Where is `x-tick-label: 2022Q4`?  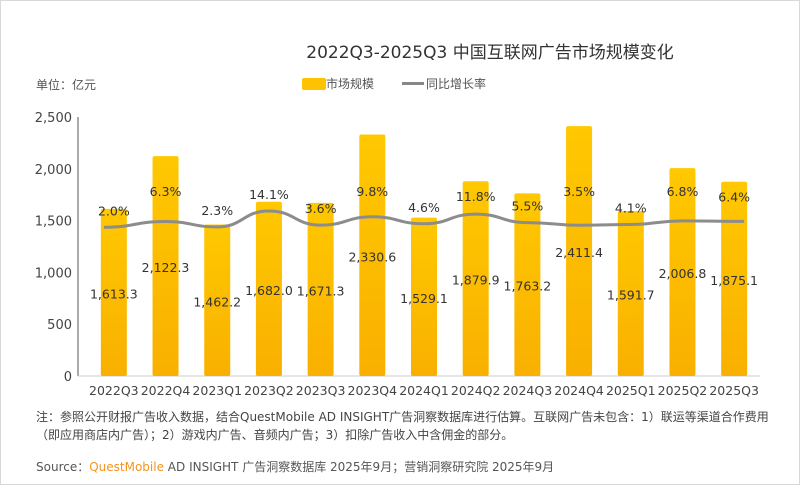 x-tick-label: 2022Q4 is located at coordinates (166, 390).